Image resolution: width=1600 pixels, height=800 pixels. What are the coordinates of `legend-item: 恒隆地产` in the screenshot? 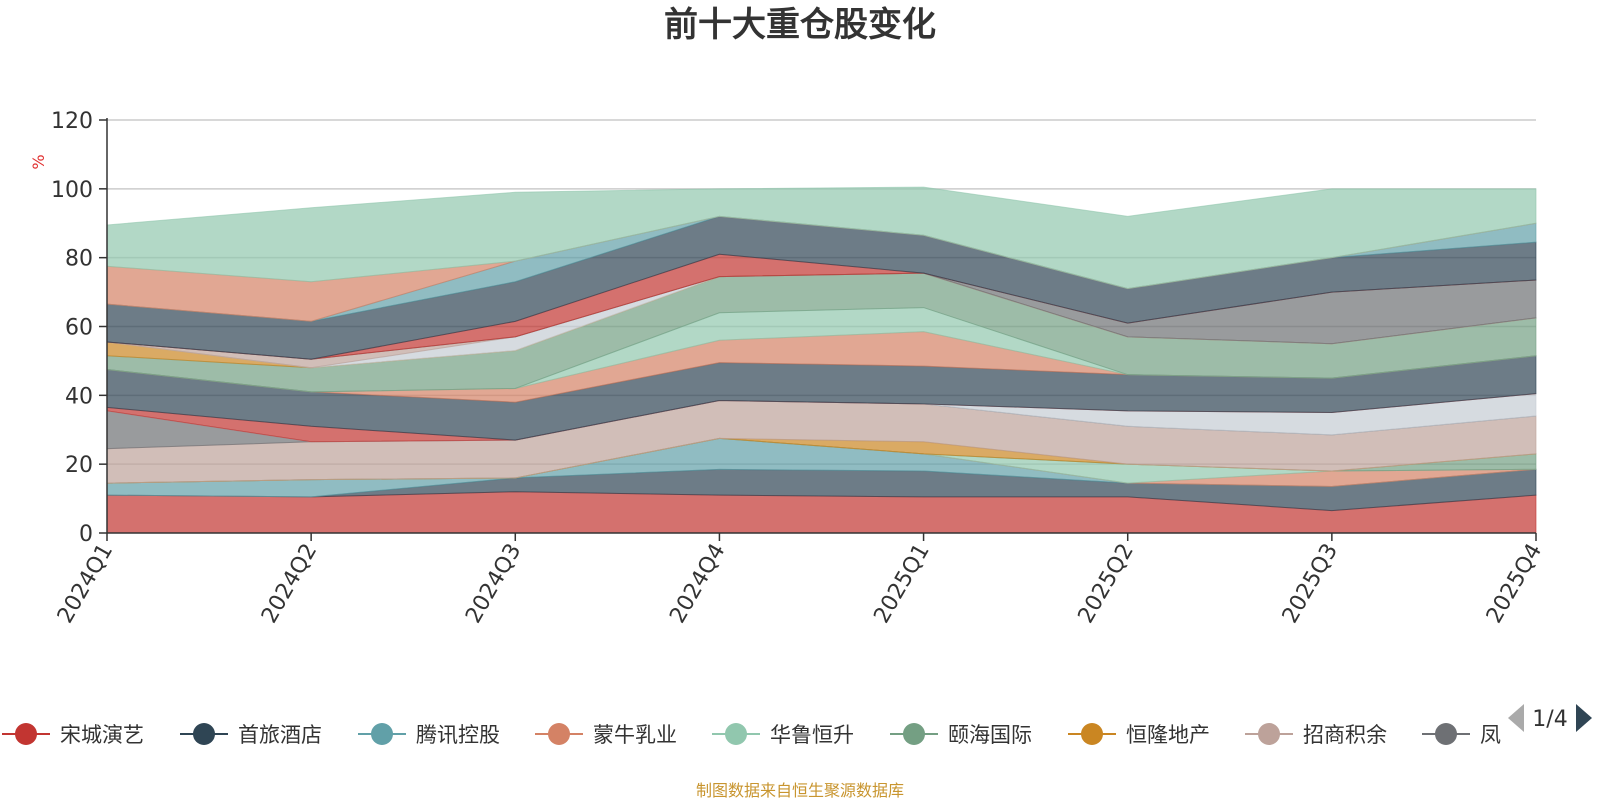 It's located at (1139, 735).